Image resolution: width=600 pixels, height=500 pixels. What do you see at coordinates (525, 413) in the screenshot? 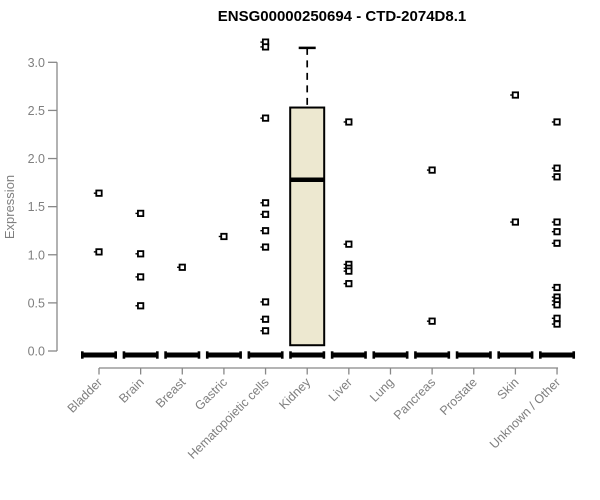
I see `x-category-label: Unknown / Other` at bounding box center [525, 413].